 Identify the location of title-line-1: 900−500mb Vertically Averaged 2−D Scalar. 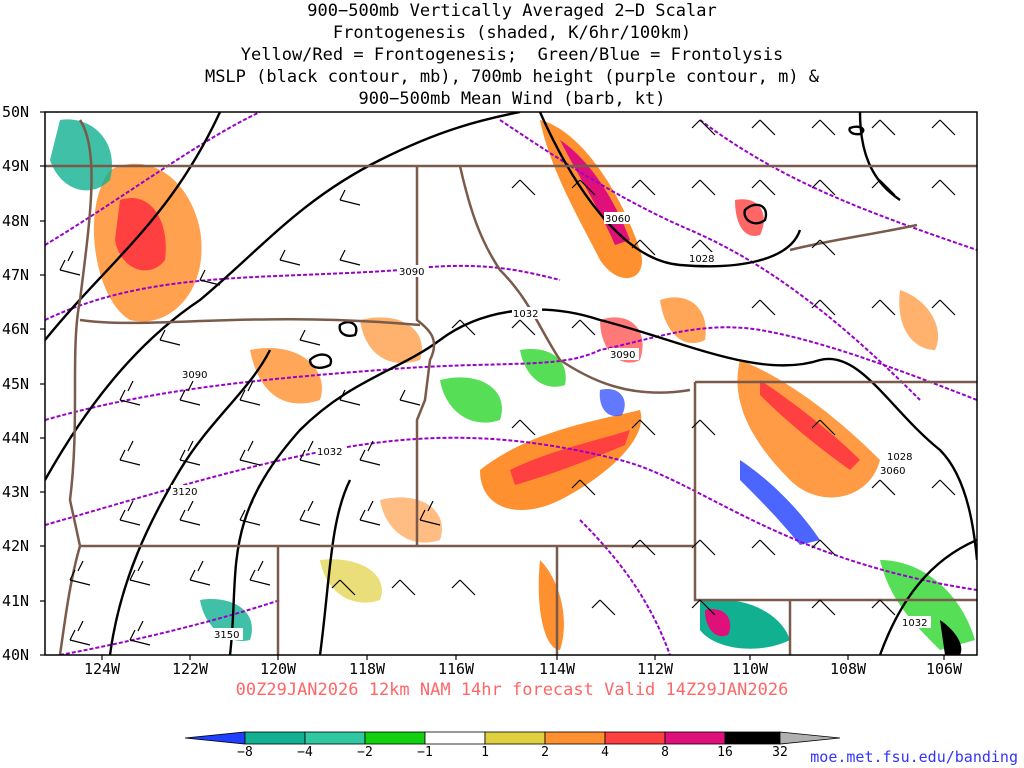
(512, 11).